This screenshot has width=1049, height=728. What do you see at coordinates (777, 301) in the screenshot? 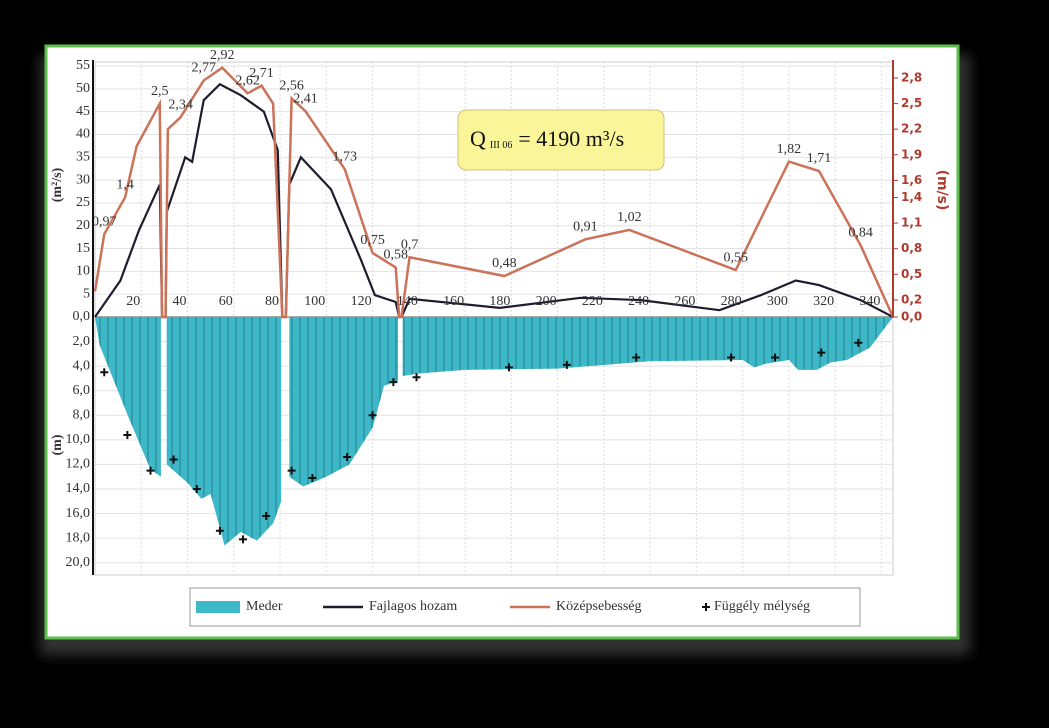
I see `x-tick-label: 300` at bounding box center [777, 301].